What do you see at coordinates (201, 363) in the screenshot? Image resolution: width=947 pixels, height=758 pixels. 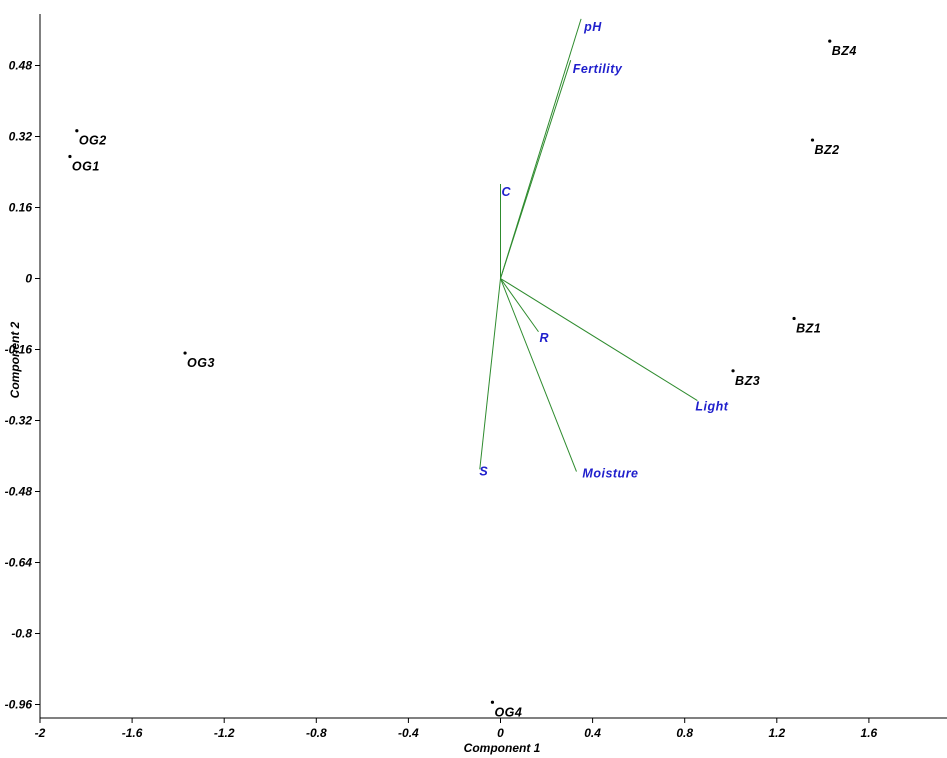 I see `sample-point-label: OG3` at bounding box center [201, 363].